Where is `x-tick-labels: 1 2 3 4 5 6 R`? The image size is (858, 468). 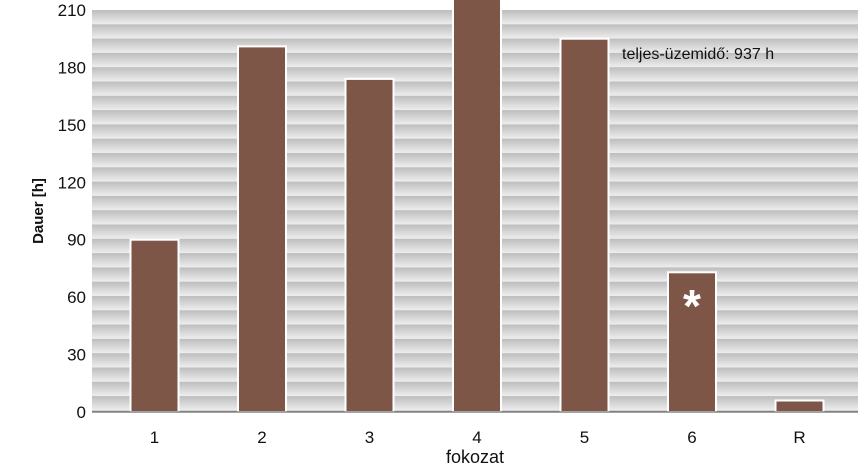 x-tick-labels: 1 2 3 4 5 6 R is located at coordinates (478, 437).